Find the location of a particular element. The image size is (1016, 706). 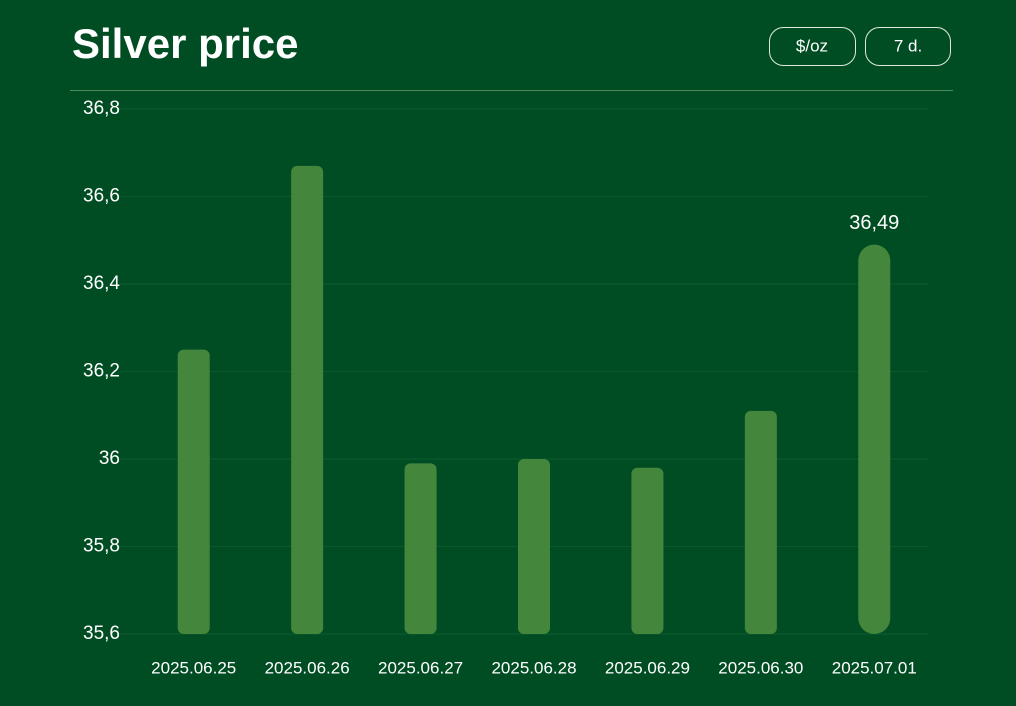

y-tick-label: 35,6 is located at coordinates (101, 633).